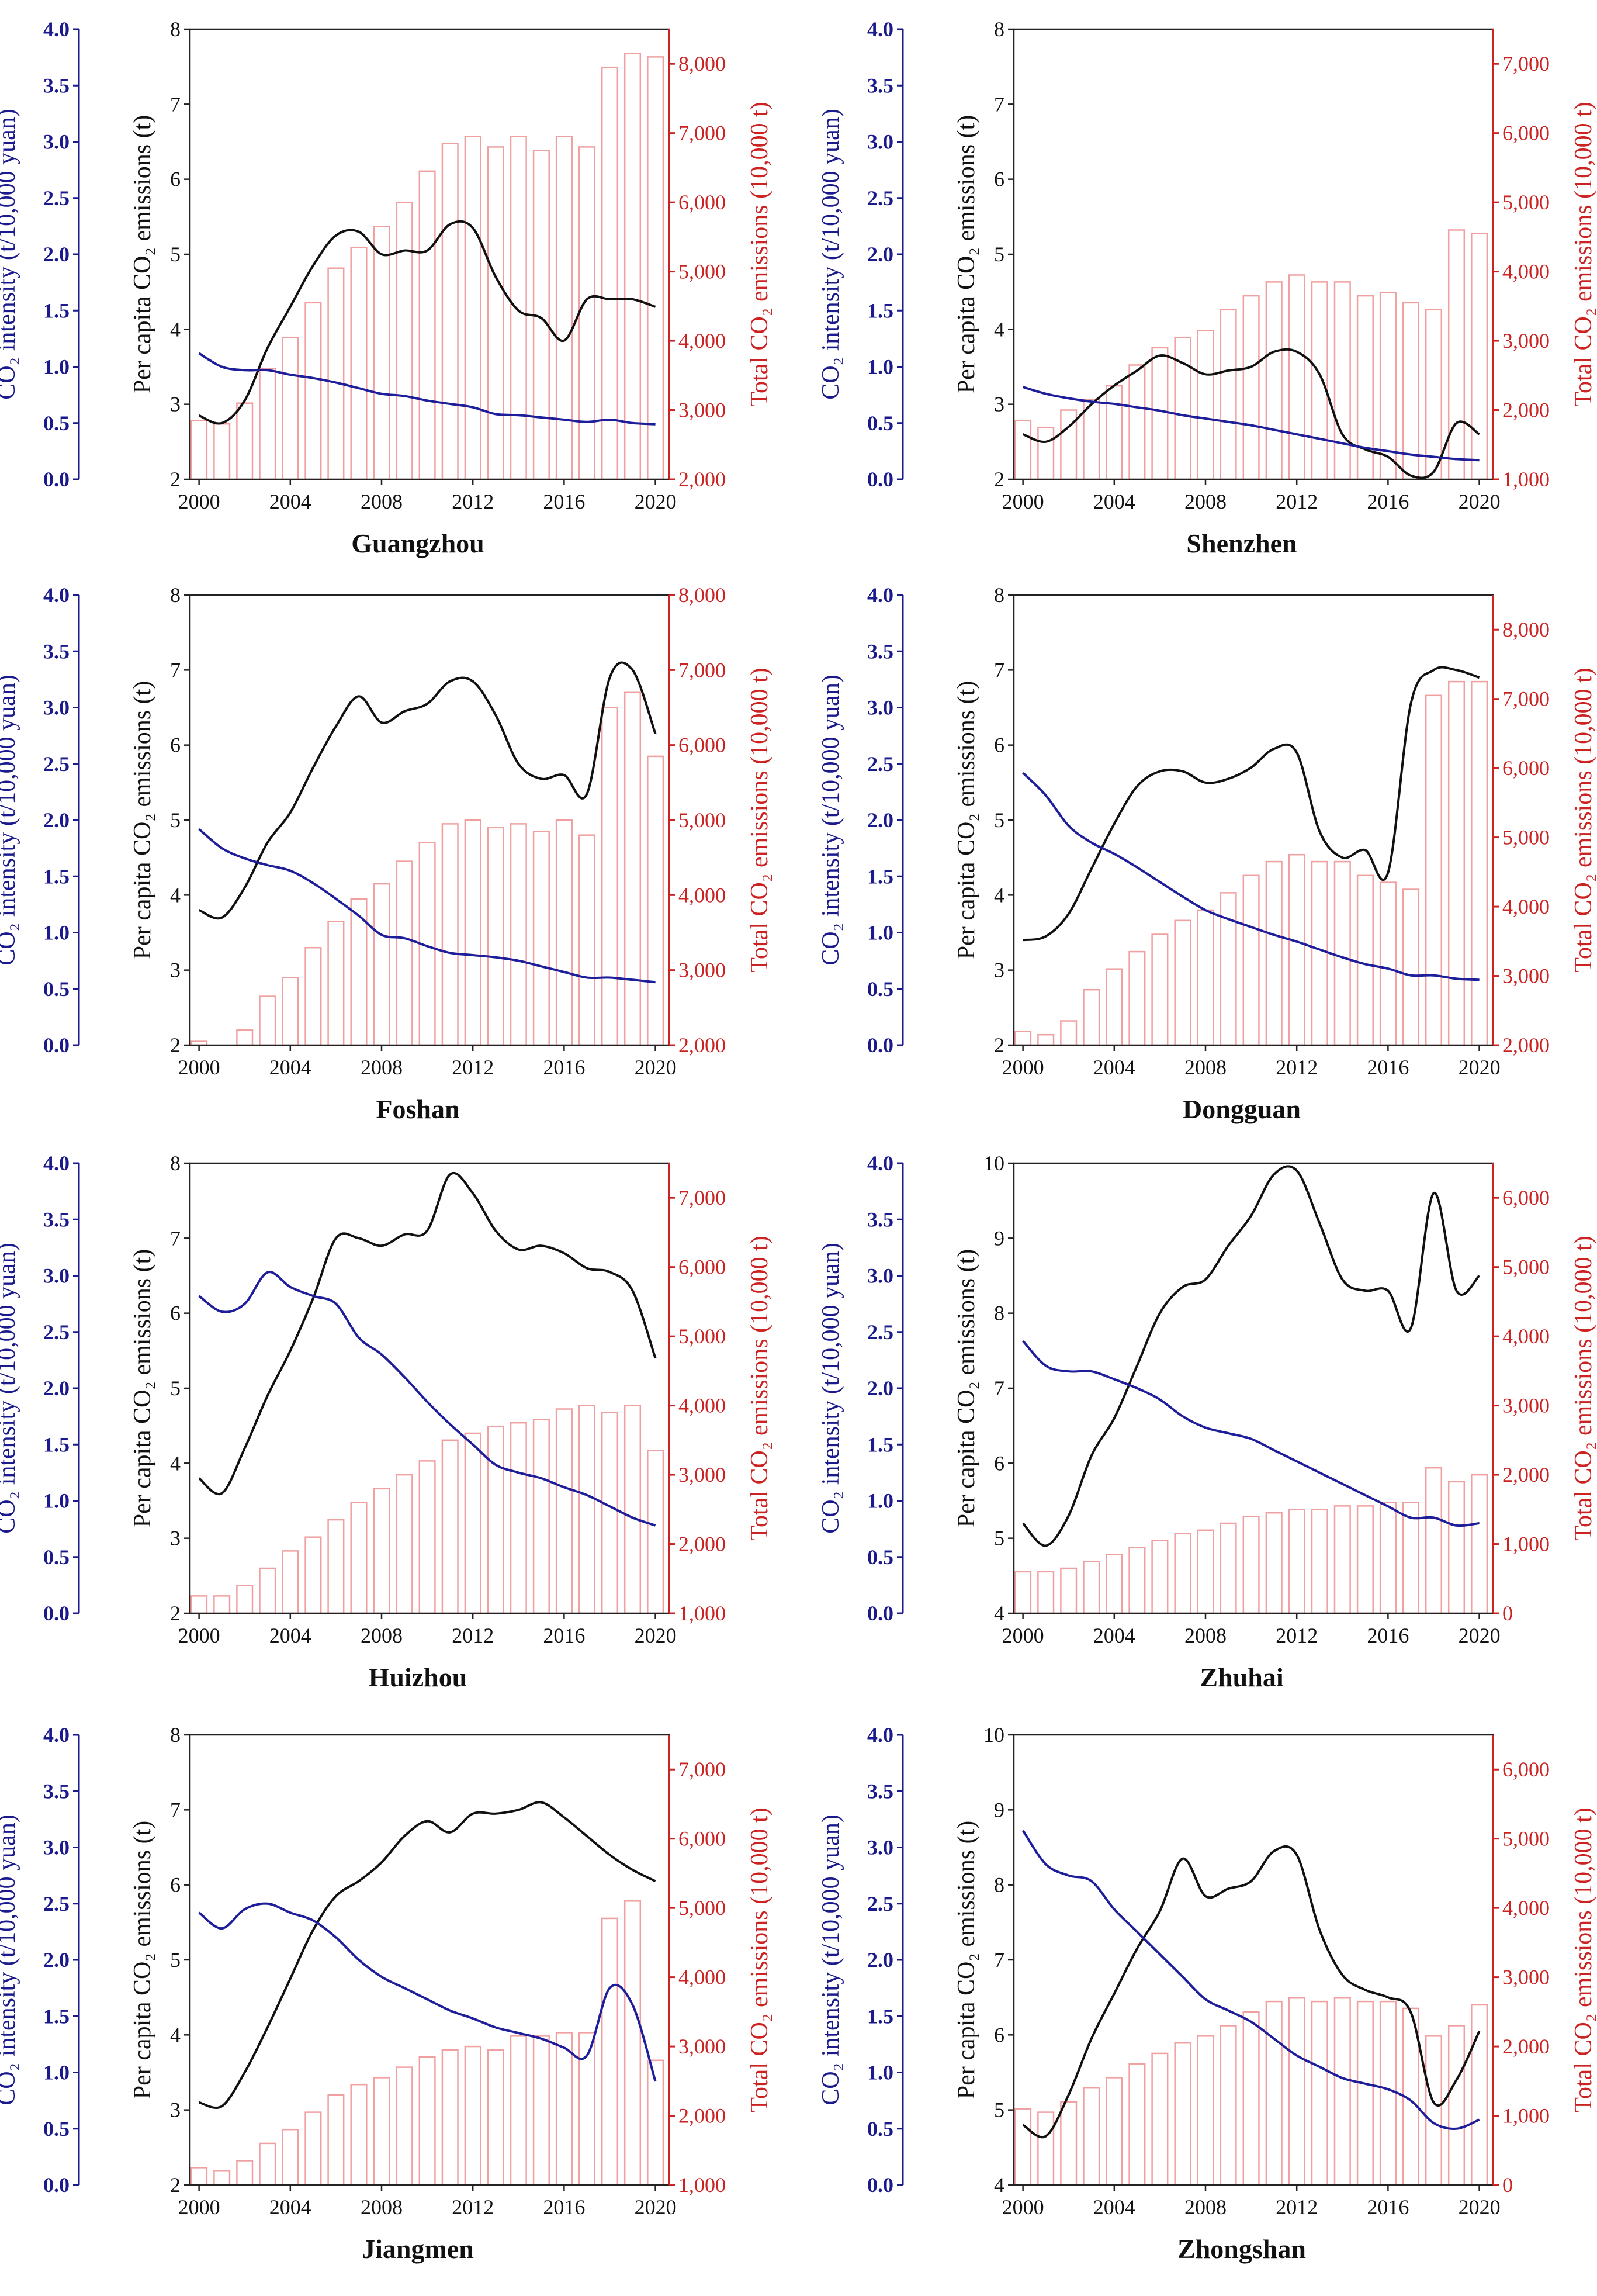 This screenshot has height=2296, width=1597. Describe the element at coordinates (999, 670) in the screenshot. I see `per-capita-tick-label: 7` at that location.